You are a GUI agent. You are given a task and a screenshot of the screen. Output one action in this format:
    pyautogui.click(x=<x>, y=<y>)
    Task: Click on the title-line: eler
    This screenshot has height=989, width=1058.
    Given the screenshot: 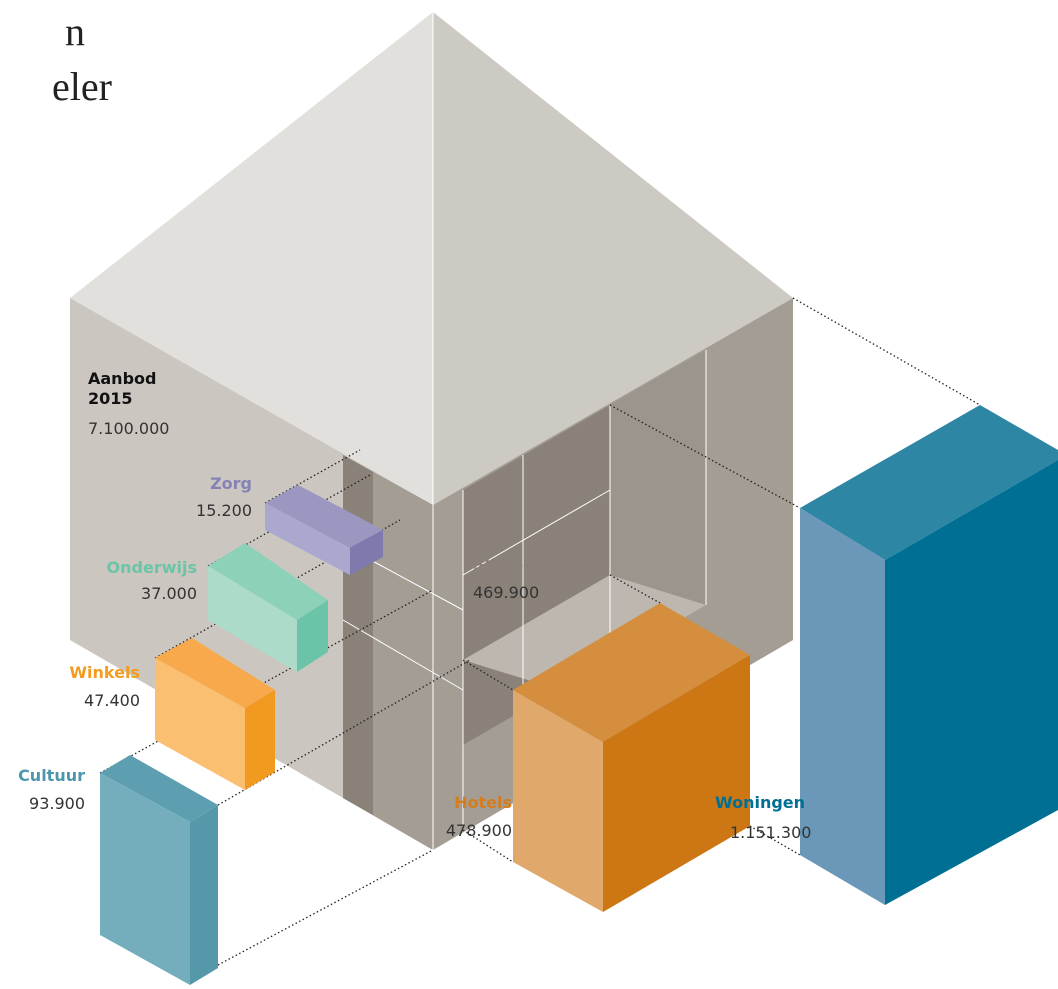 What is the action you would take?
    pyautogui.click(x=82, y=86)
    